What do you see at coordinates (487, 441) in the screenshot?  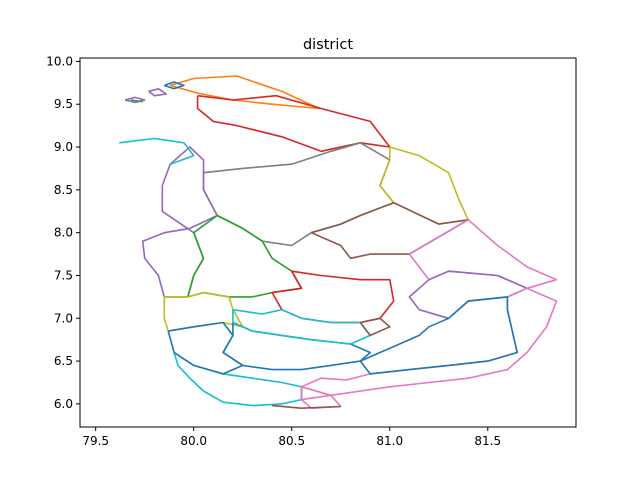 I see `x-tick-label: 81.5` at bounding box center [487, 441].